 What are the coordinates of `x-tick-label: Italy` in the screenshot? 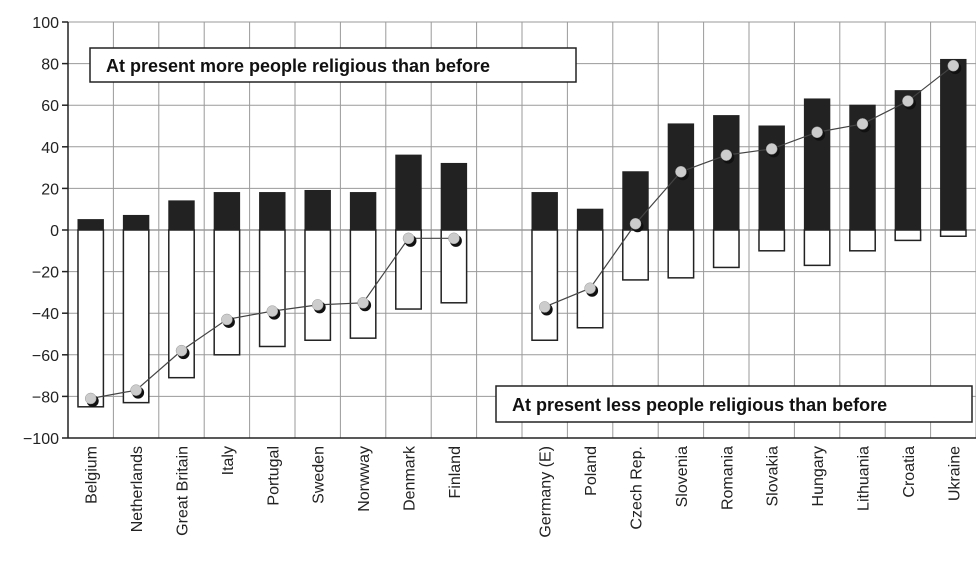 It's located at (228, 460).